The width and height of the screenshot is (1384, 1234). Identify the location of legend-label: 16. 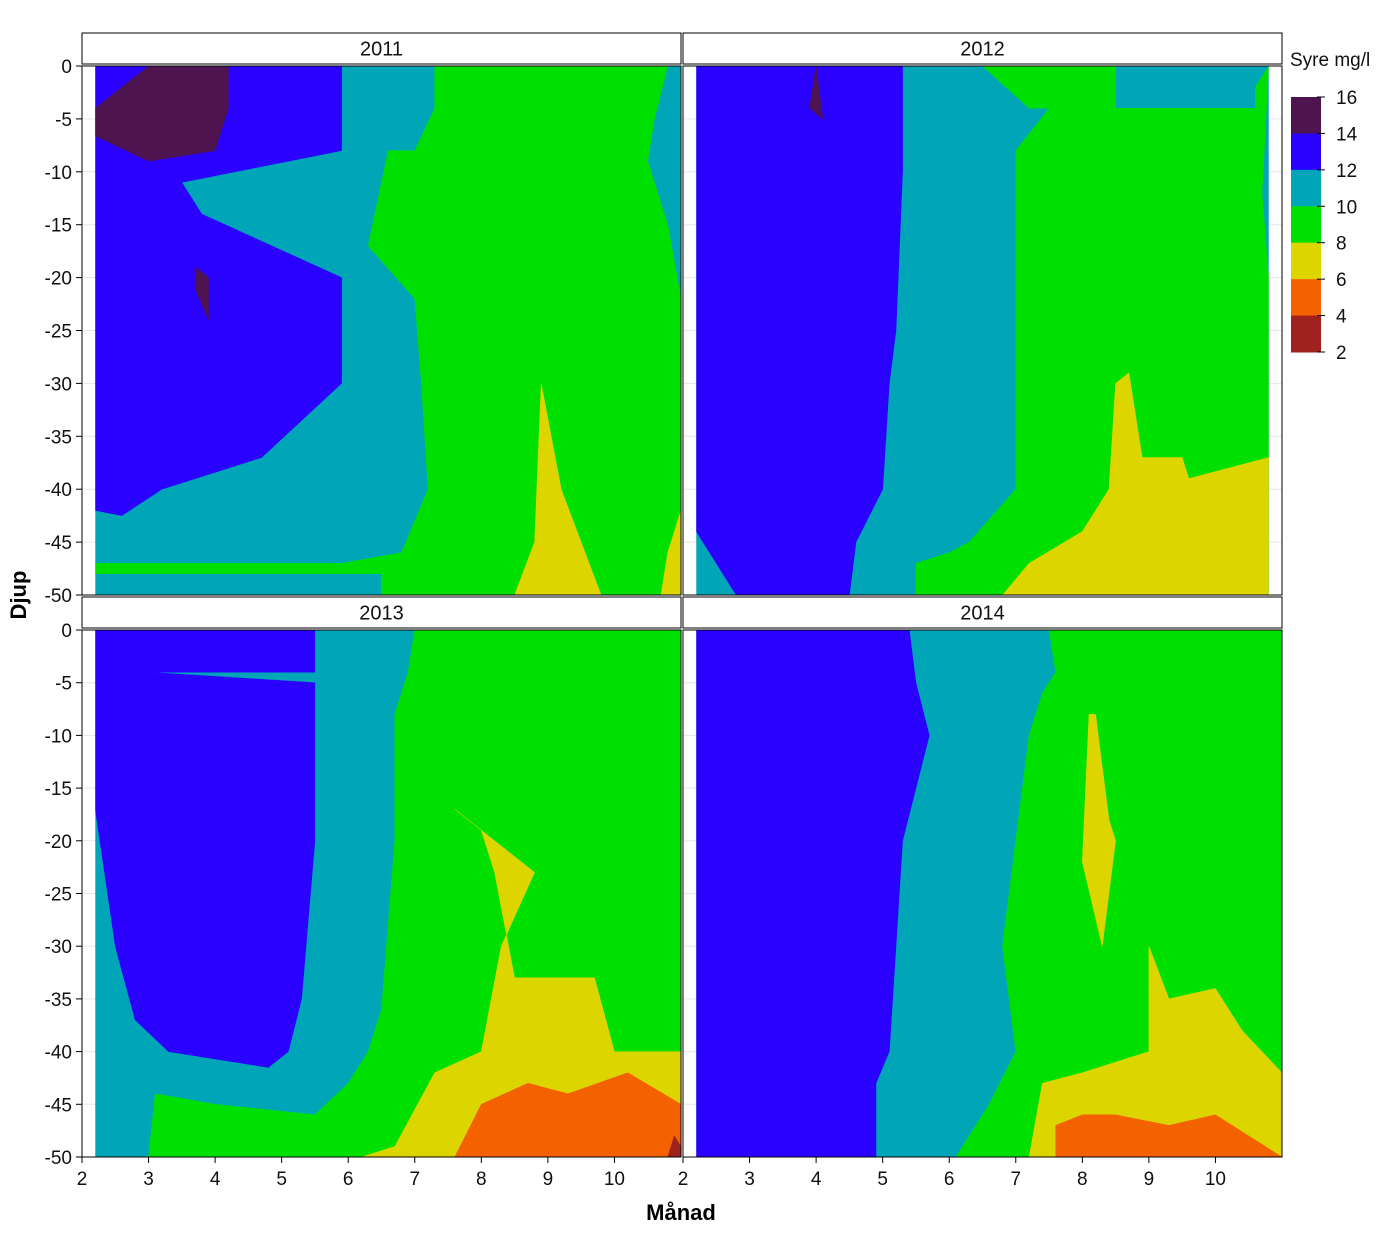
(1346, 98).